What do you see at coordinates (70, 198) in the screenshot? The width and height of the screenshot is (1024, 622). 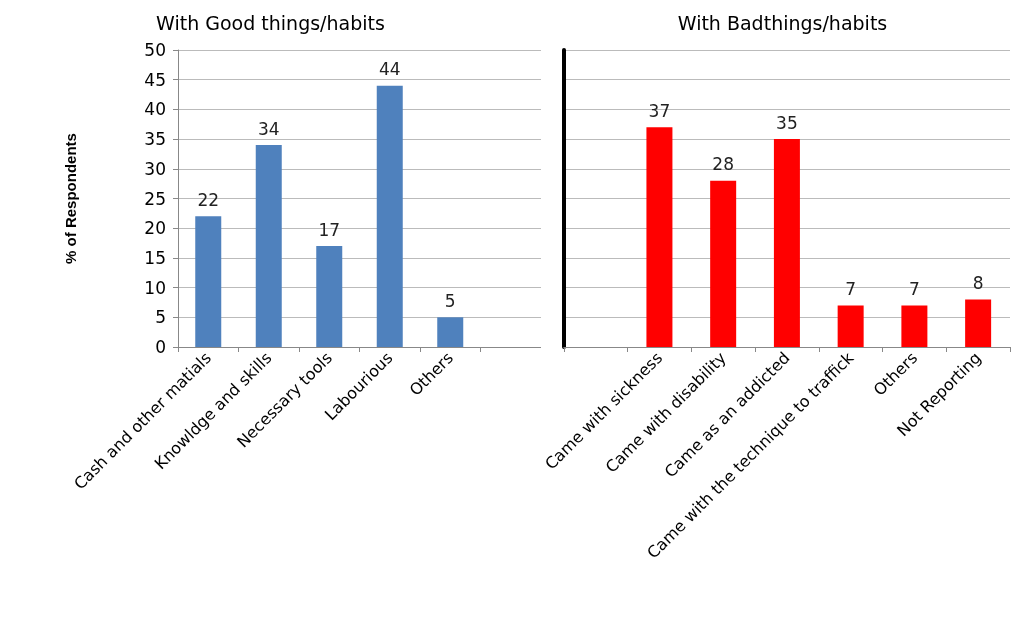 I see `y-axis-title: % of Respondents` at bounding box center [70, 198].